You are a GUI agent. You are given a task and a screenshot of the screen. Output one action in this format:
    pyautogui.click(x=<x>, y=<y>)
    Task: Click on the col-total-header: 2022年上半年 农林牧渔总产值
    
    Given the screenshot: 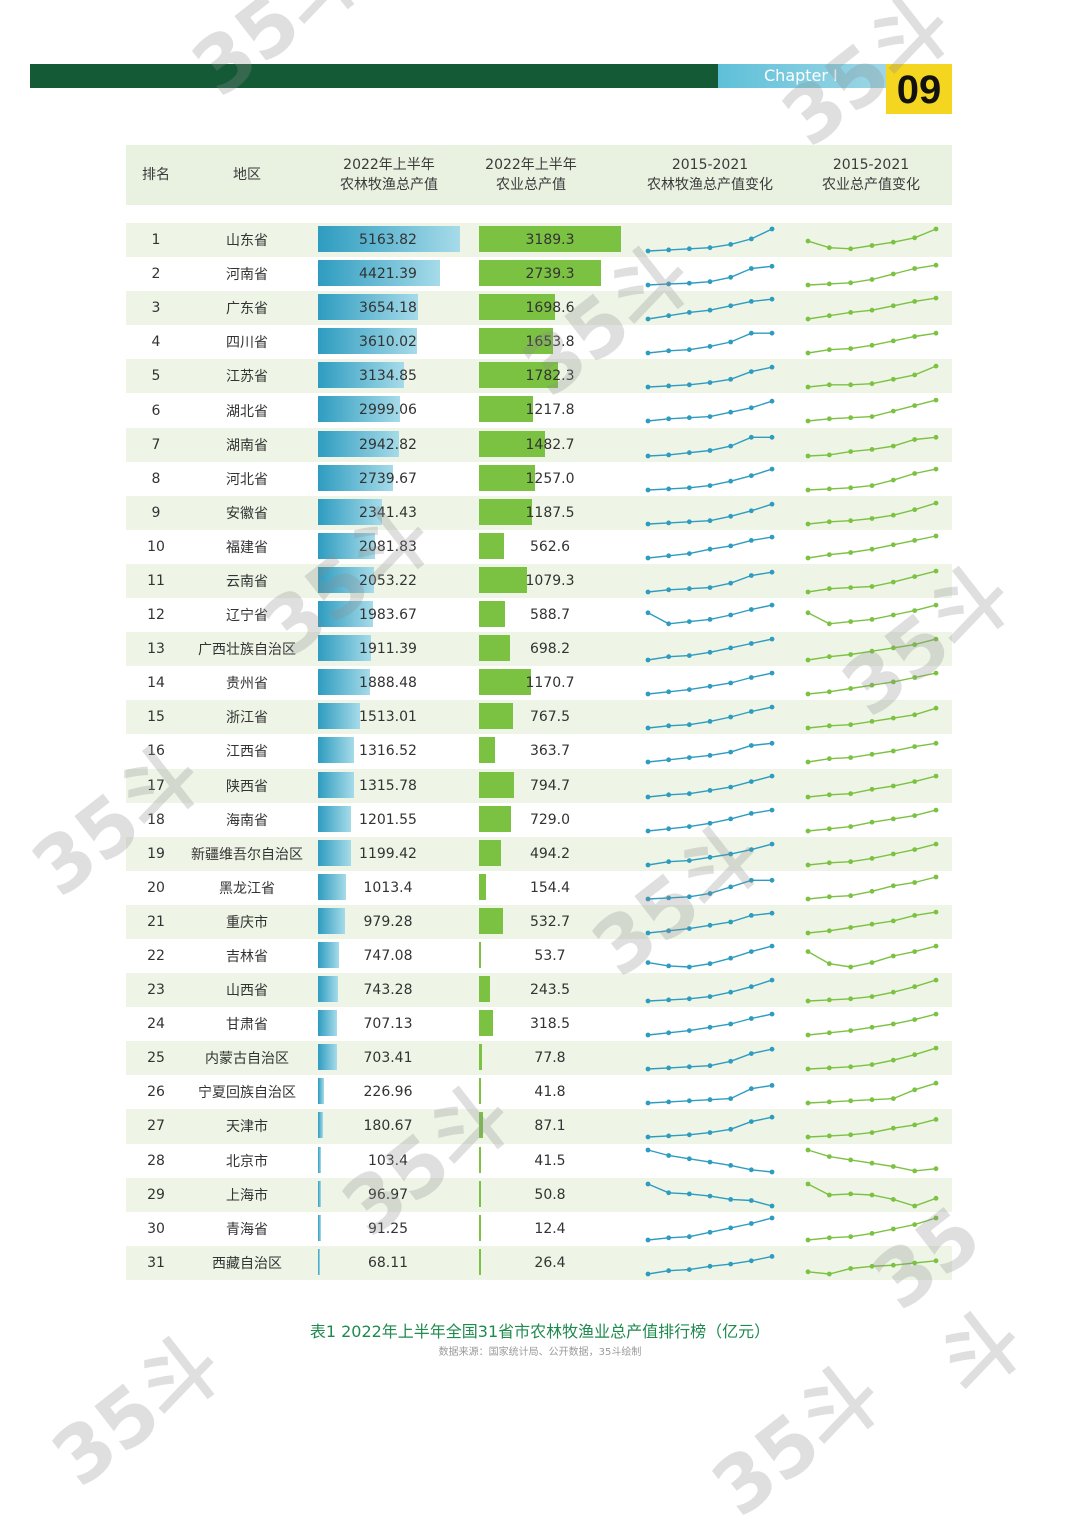 What is the action you would take?
    pyautogui.click(x=389, y=175)
    